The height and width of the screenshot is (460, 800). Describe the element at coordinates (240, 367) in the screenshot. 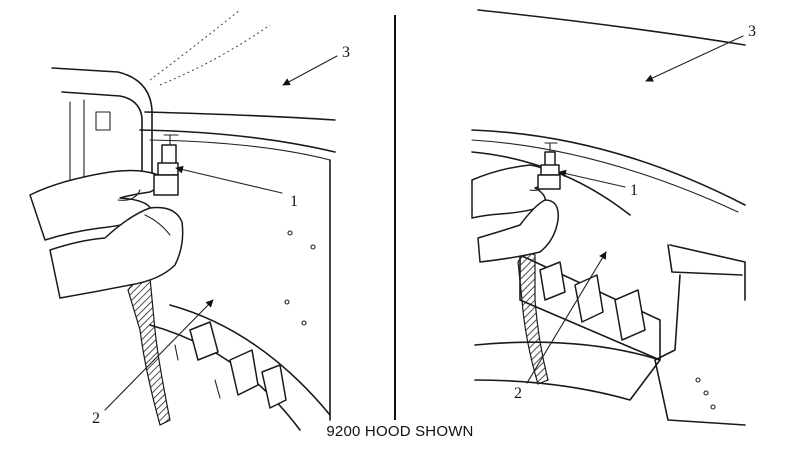

I see `left-grille` at that location.